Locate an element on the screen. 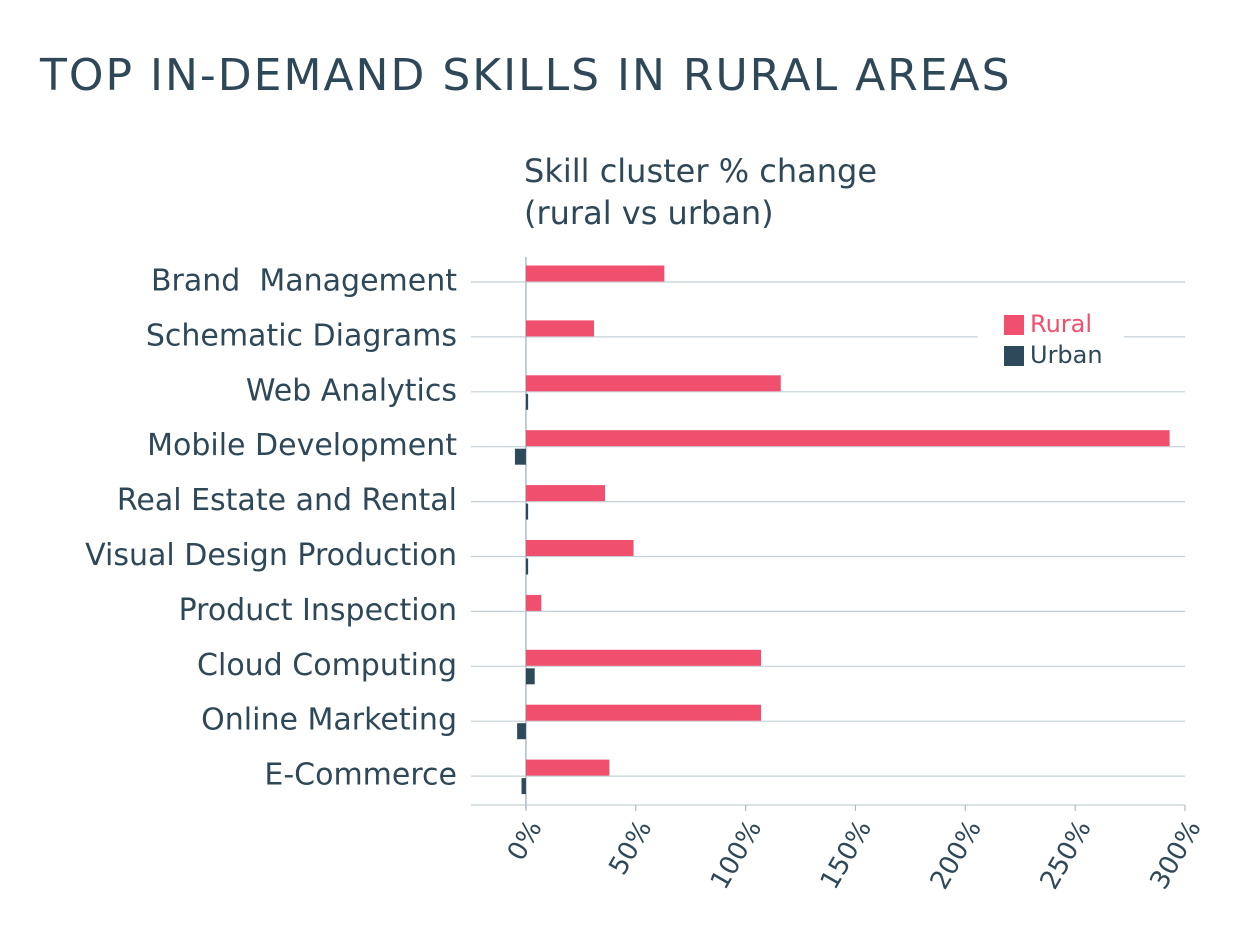  x-tick-label: 150% is located at coordinates (846, 854).